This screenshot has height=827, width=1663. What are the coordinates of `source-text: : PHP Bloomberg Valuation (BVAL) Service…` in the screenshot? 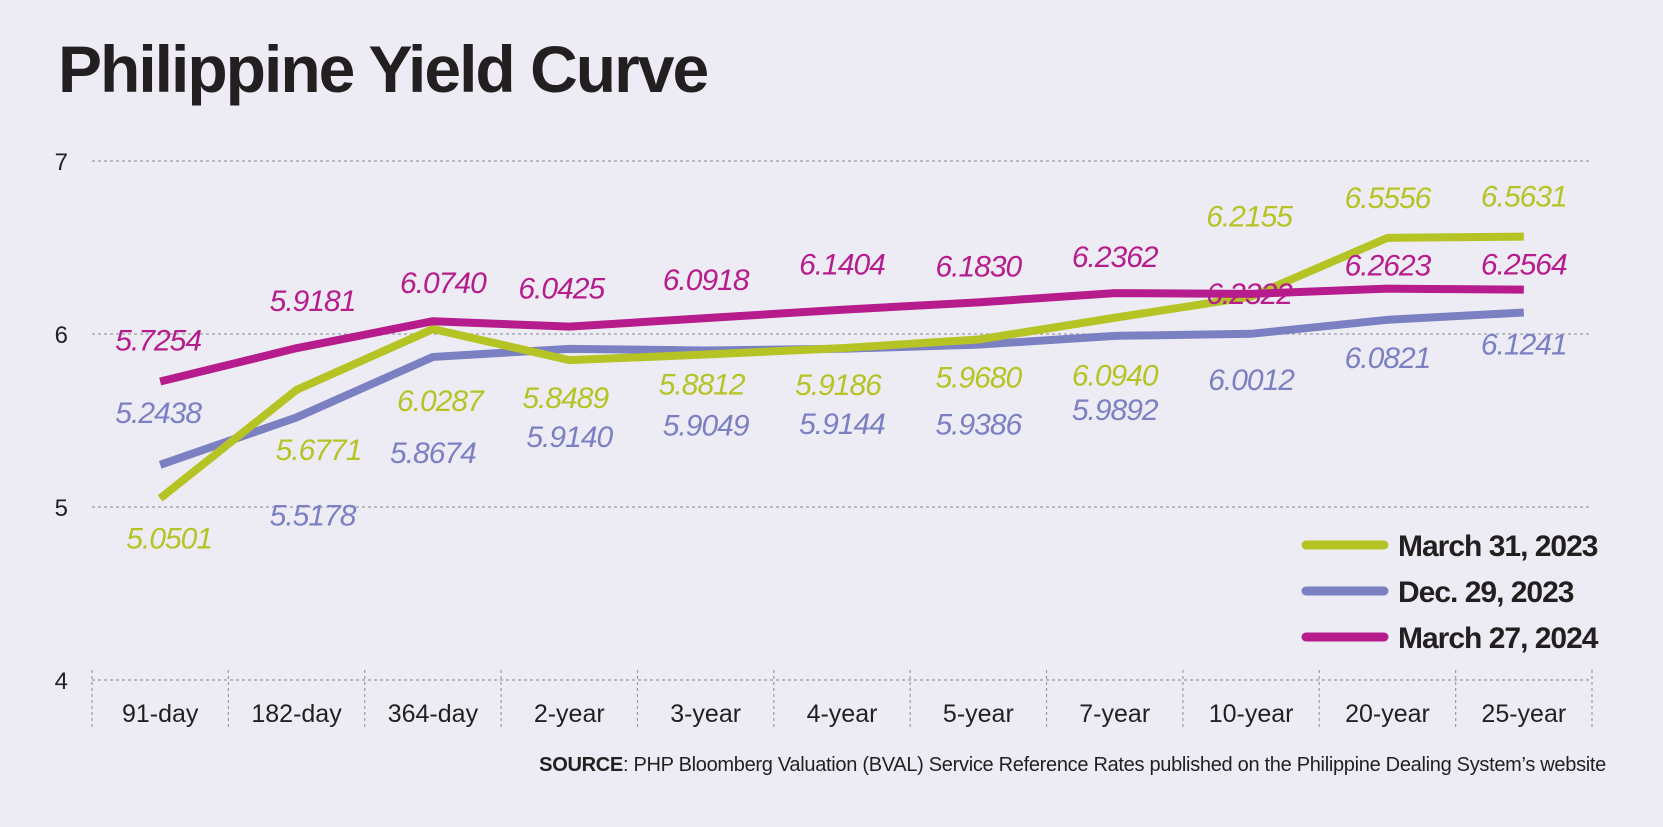 It's located at (1114, 765).